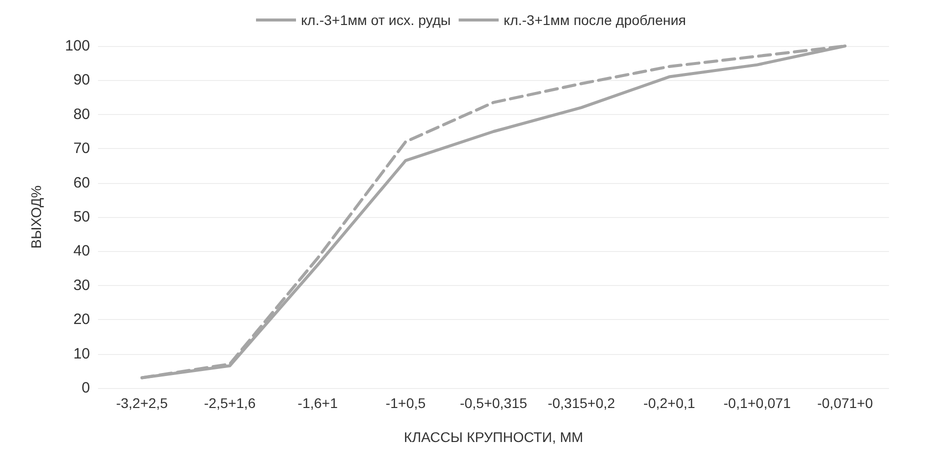  Describe the element at coordinates (318, 403) in the screenshot. I see `x-tick-label: -1,6+1` at that location.